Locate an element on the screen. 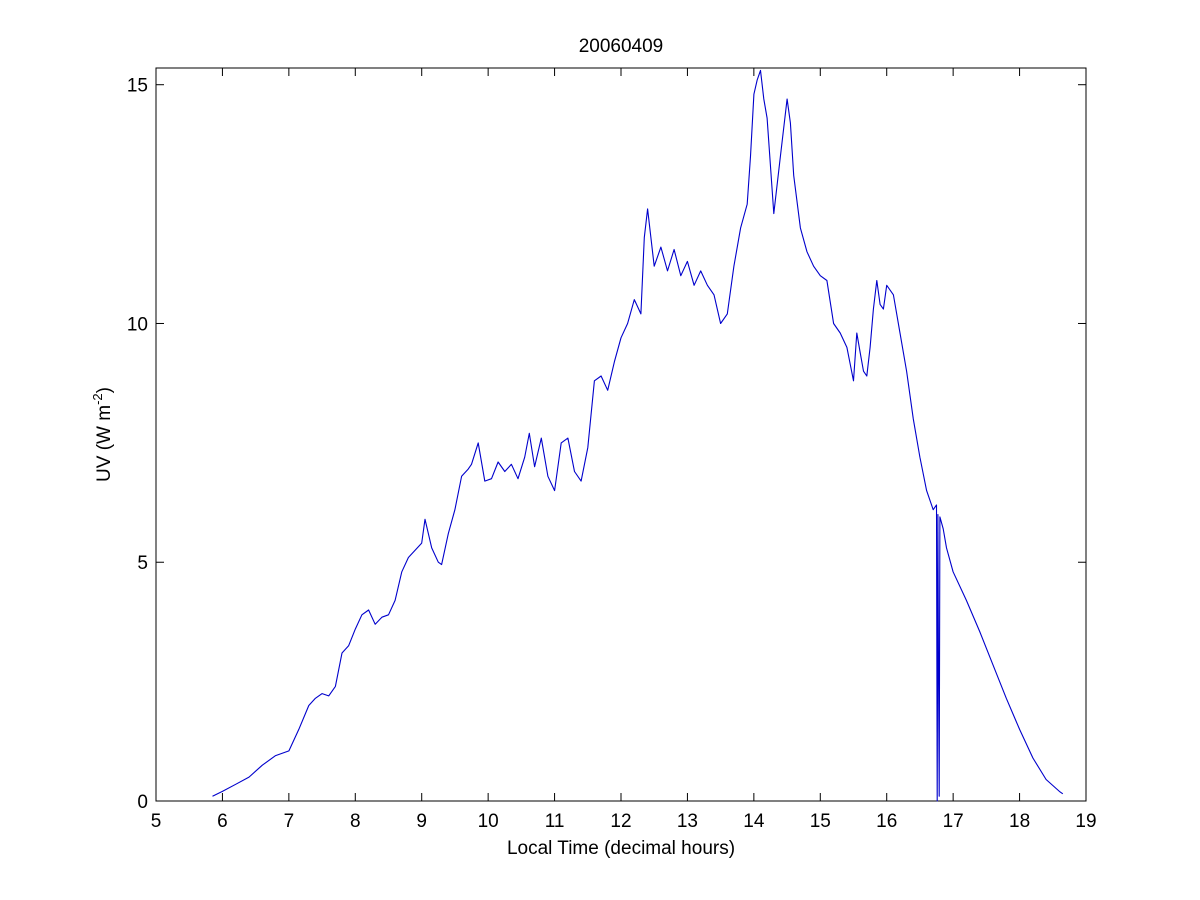  y-axis-title-superscript: -2 is located at coordinates (97, 399).